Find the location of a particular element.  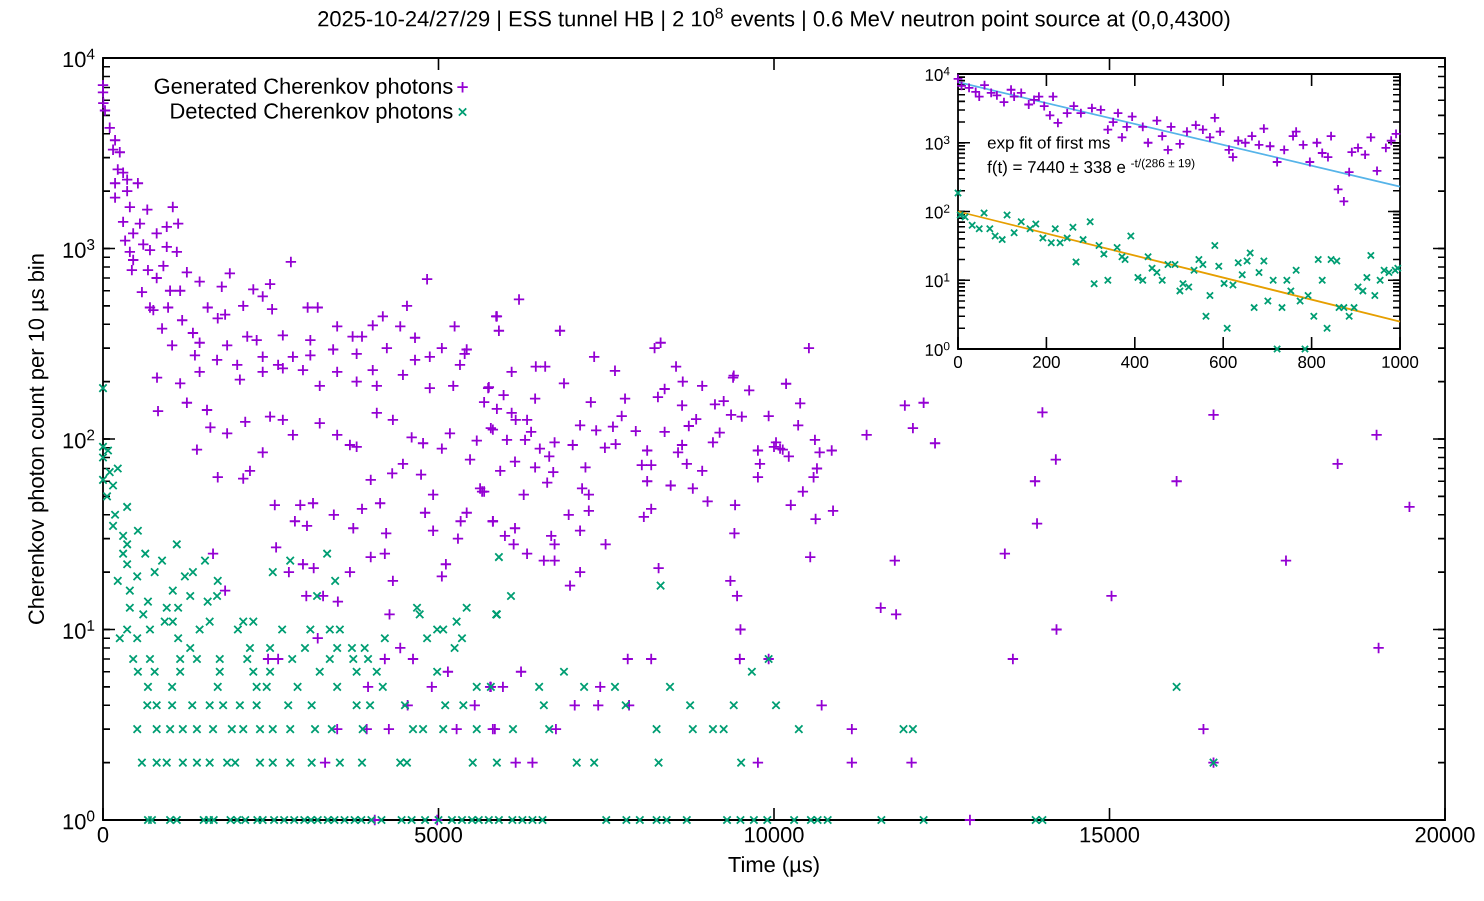

legend-label: Generated Cherenkov photons is located at coordinates (303, 88).